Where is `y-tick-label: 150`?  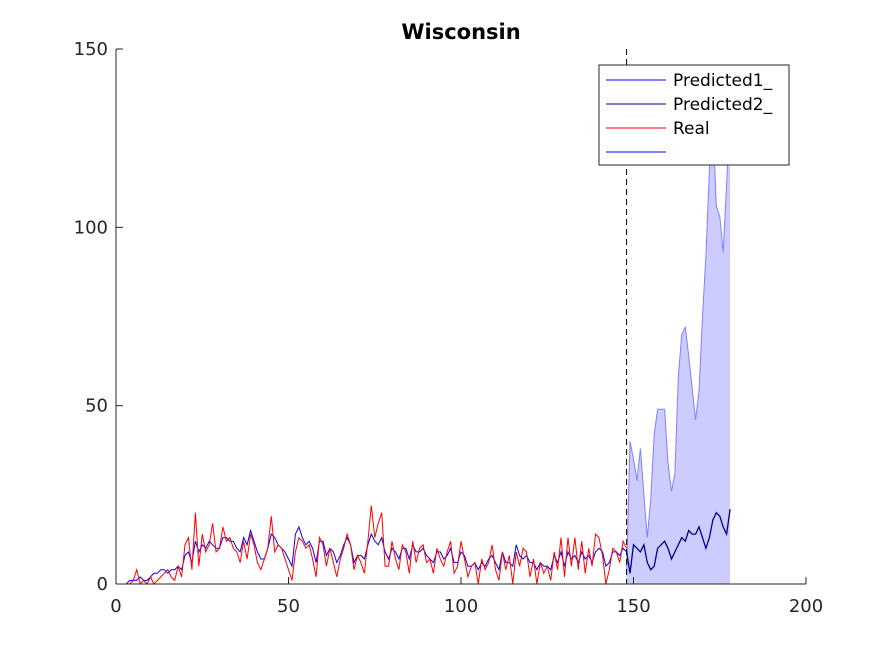 y-tick-label: 150 is located at coordinates (91, 49).